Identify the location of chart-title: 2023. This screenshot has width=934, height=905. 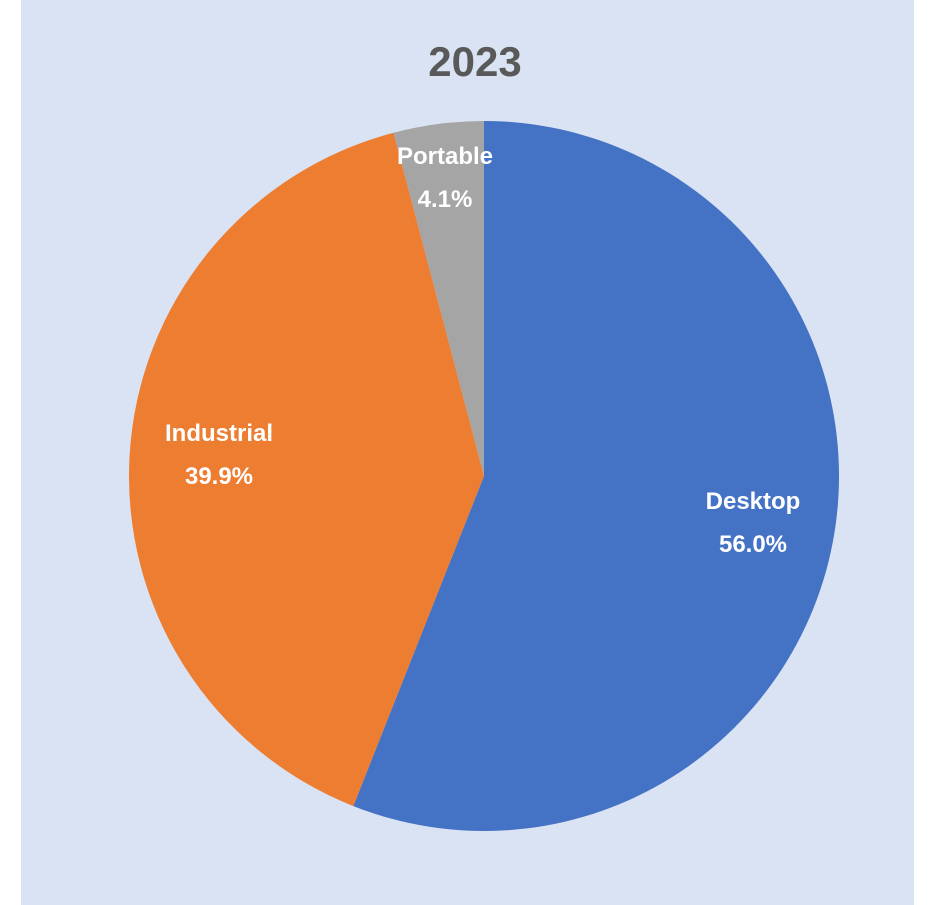
(474, 61).